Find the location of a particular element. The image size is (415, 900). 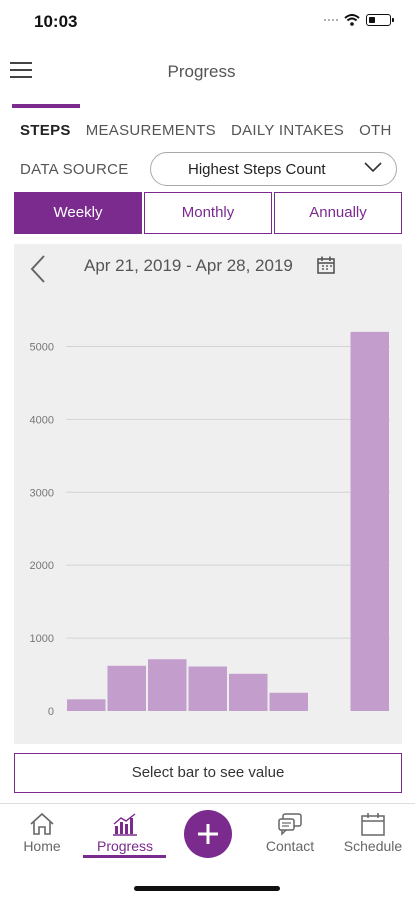

data-source-label: DATA SOURCE is located at coordinates (74, 169).